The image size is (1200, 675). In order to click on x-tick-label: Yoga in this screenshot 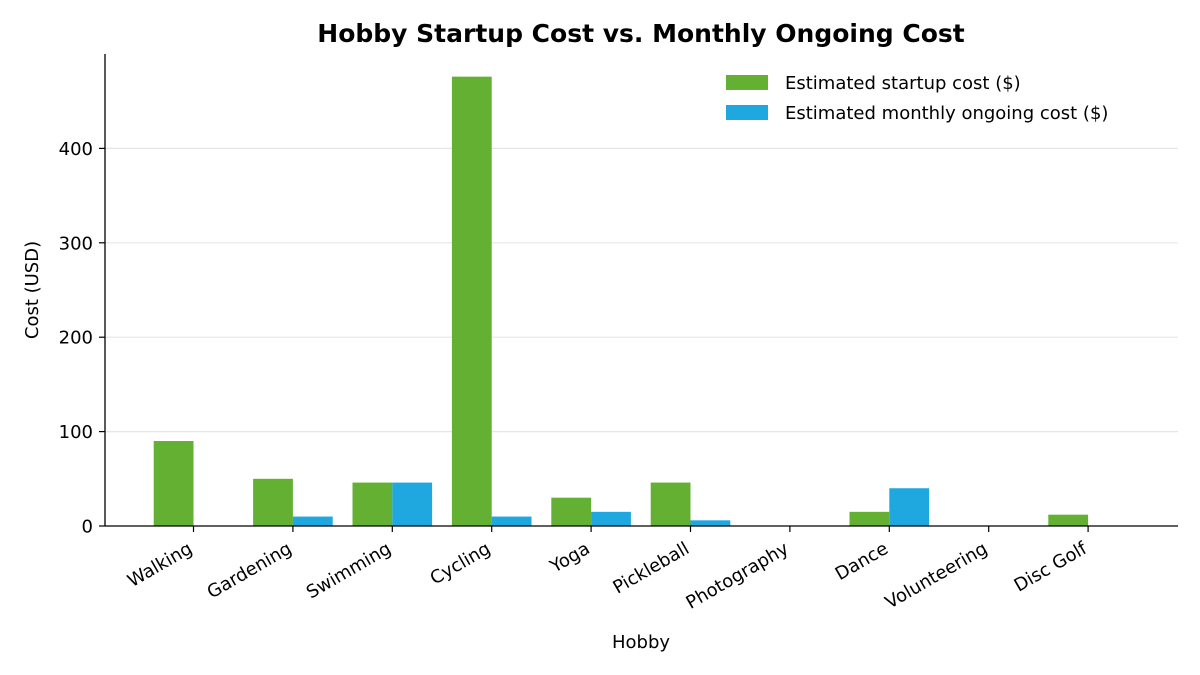, I will do `click(570, 558)`.